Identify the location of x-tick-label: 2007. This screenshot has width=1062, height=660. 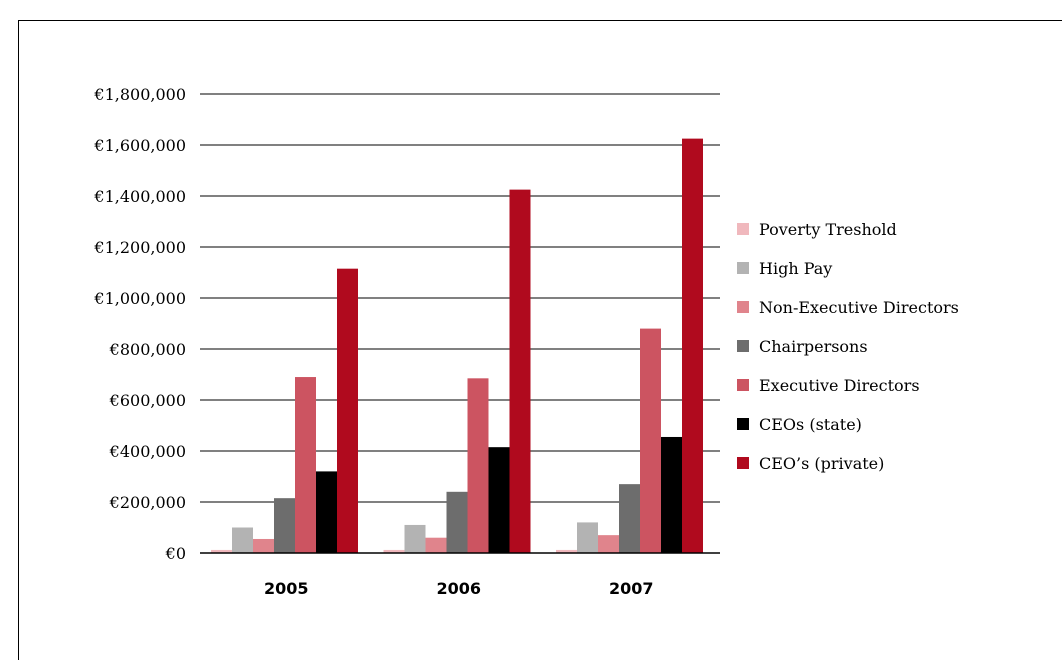
(631, 588).